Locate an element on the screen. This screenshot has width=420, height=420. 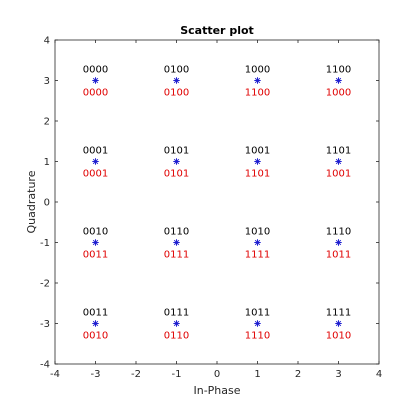
data-point-group: 0100 0100 is located at coordinates (176, 82).